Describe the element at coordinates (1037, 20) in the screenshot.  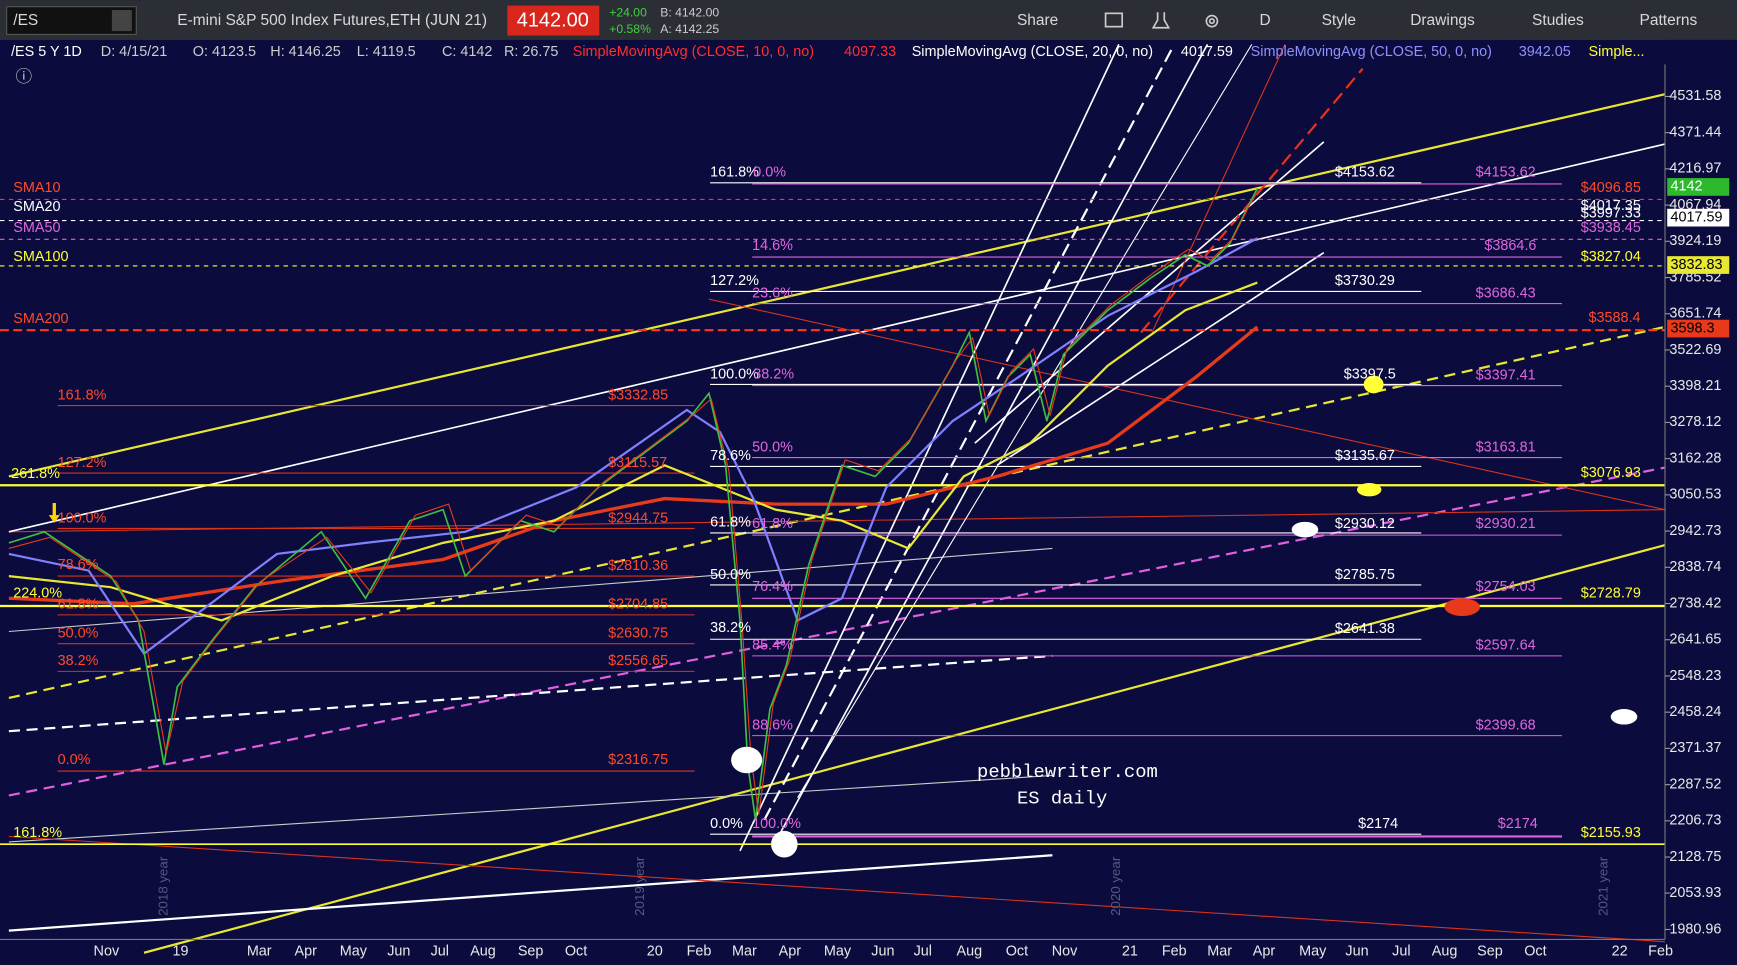
I see `toolbar-button: Share` at that location.